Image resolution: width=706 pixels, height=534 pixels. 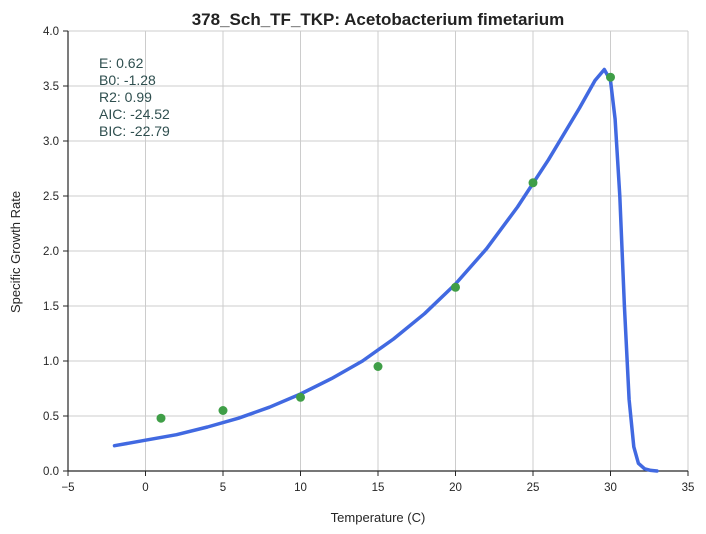 I want to click on x-tick-label: 15, so click(x=378, y=488).